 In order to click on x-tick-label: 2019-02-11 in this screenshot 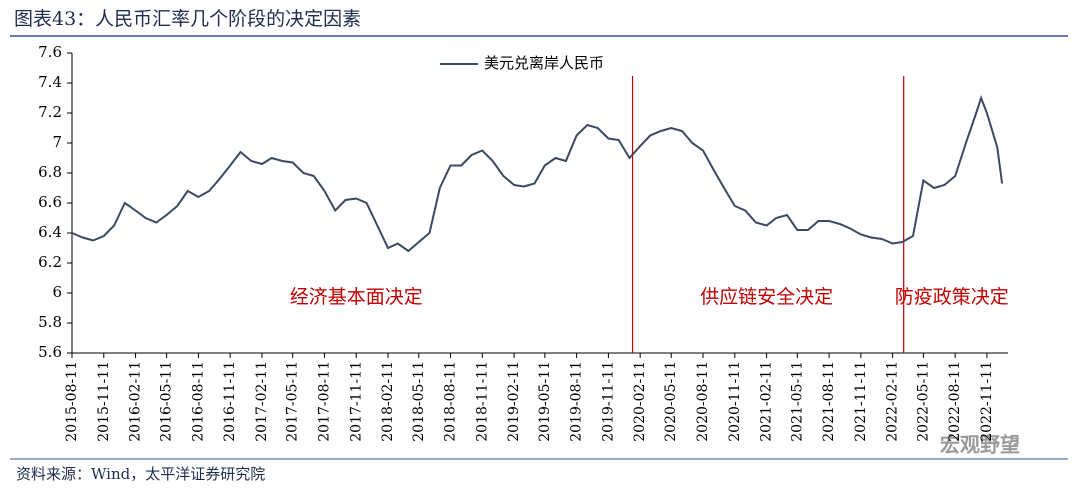, I will do `click(514, 401)`.